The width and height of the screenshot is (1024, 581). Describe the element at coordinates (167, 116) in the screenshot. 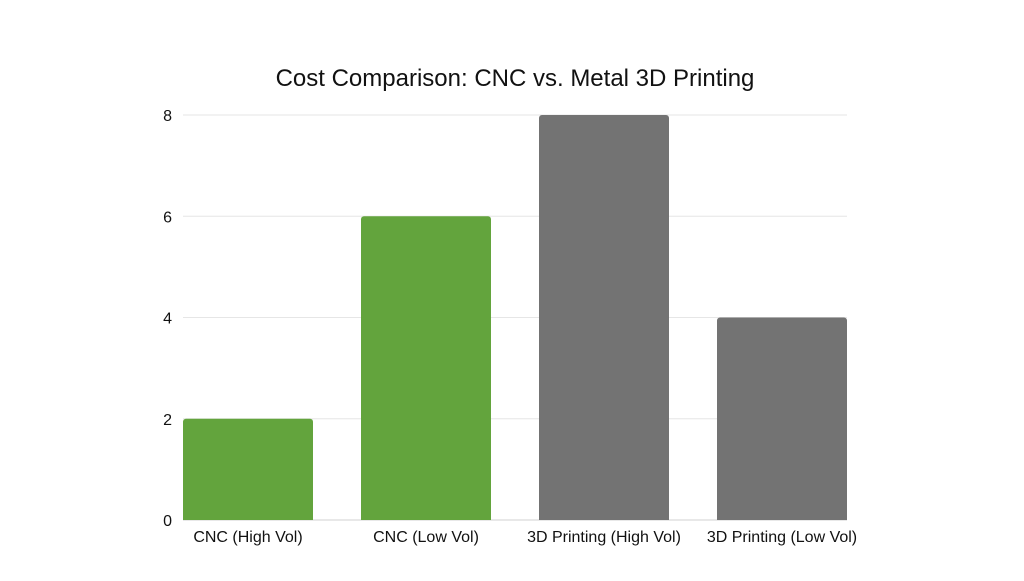

I see `y-tick-label: 8` at that location.